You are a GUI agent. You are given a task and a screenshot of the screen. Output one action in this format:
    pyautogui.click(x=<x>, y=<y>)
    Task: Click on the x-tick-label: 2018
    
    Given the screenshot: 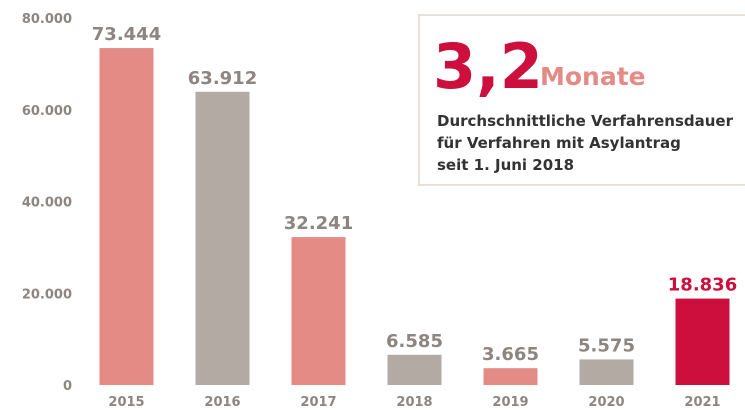 What is the action you would take?
    pyautogui.click(x=414, y=402)
    